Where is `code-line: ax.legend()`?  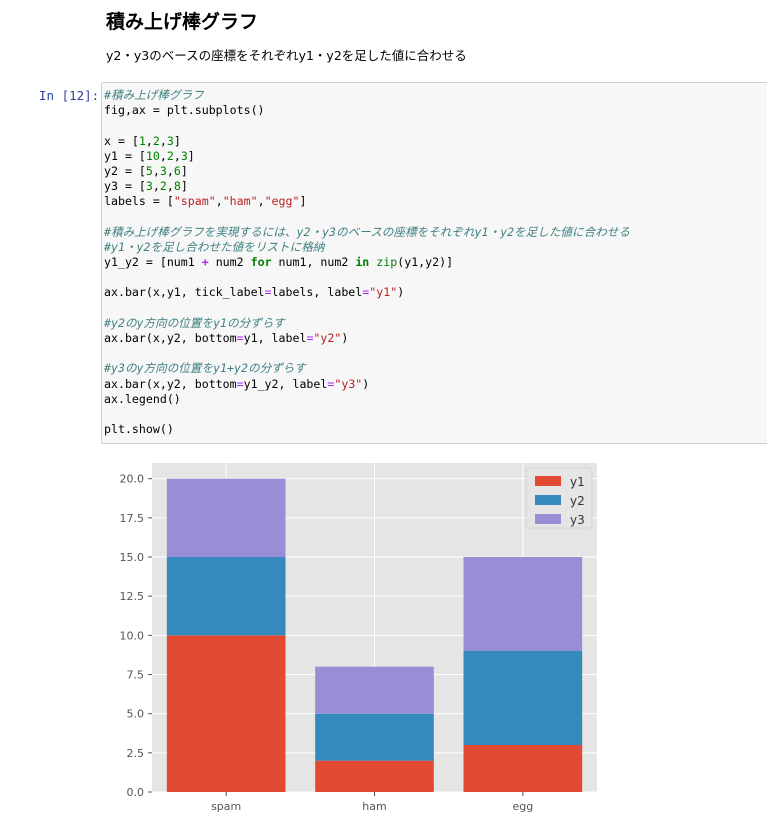
code-line: ax.legend() is located at coordinates (367, 399).